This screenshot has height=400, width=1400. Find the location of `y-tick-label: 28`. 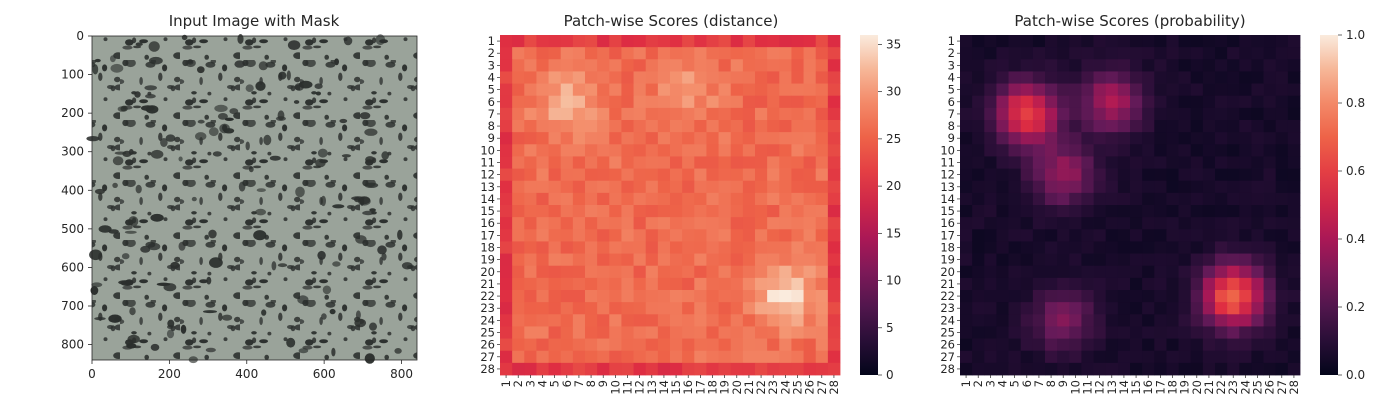

y-tick-label: 28 is located at coordinates (947, 369).